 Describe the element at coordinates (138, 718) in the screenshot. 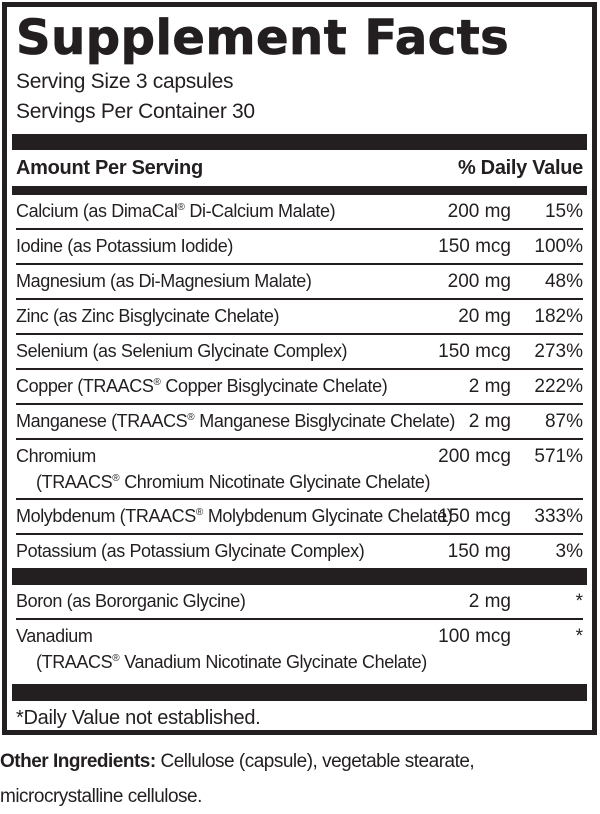

I see `daily-value-footnote: *Daily Value not established.` at that location.